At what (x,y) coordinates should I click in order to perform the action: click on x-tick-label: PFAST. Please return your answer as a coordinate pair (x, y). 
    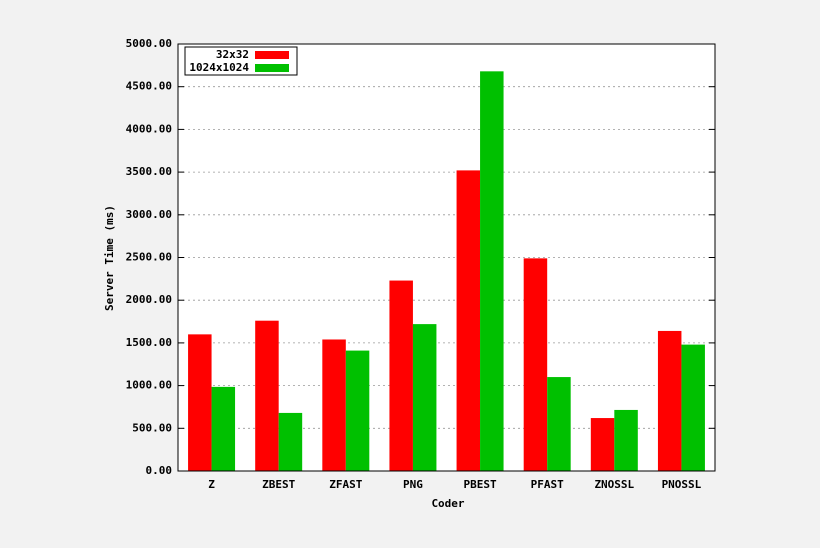
    Looking at the image, I should click on (547, 484).